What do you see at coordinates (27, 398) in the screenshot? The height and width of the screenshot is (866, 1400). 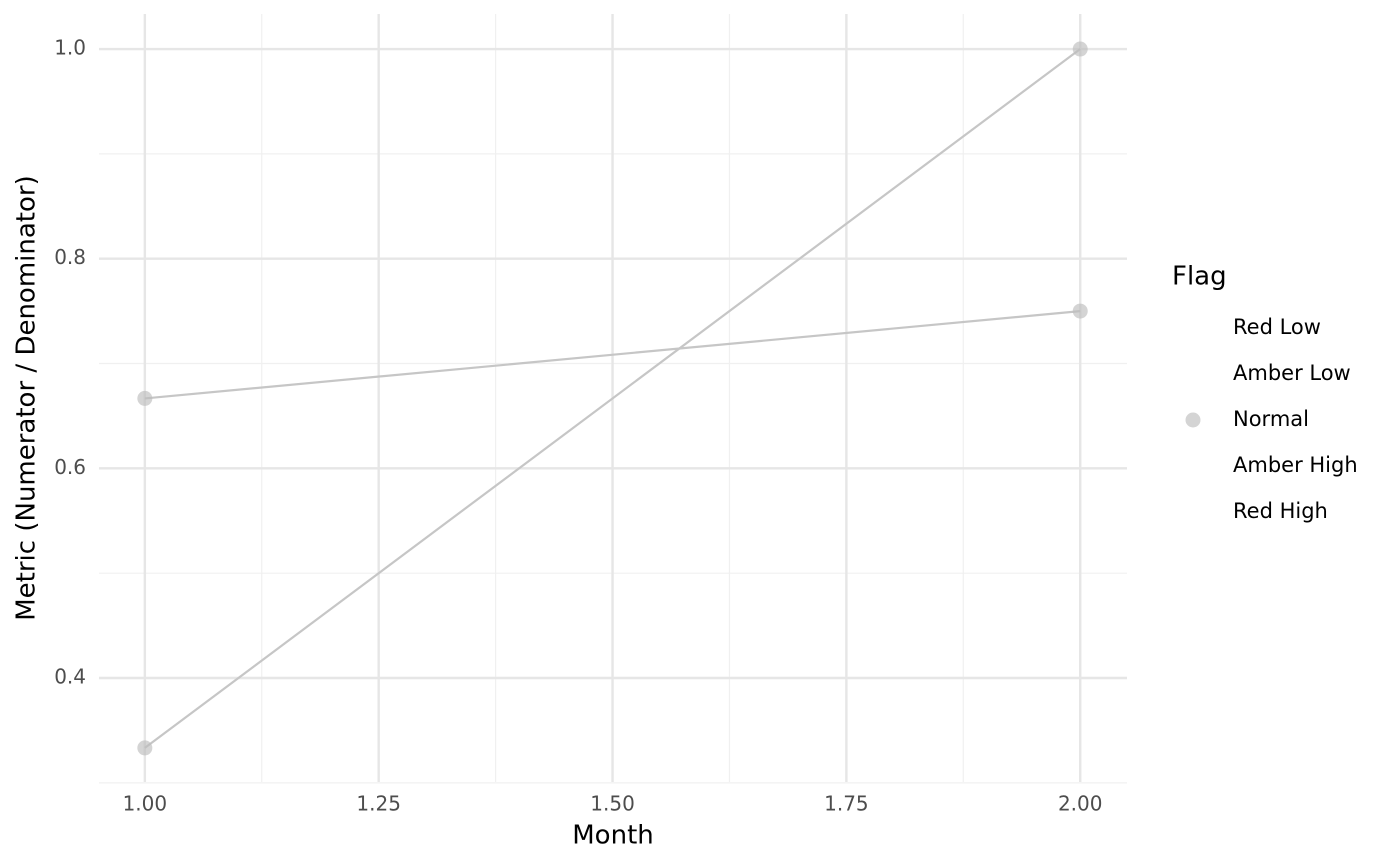 I see `y-axis-title: Metric (Numerator / Denominator)` at bounding box center [27, 398].